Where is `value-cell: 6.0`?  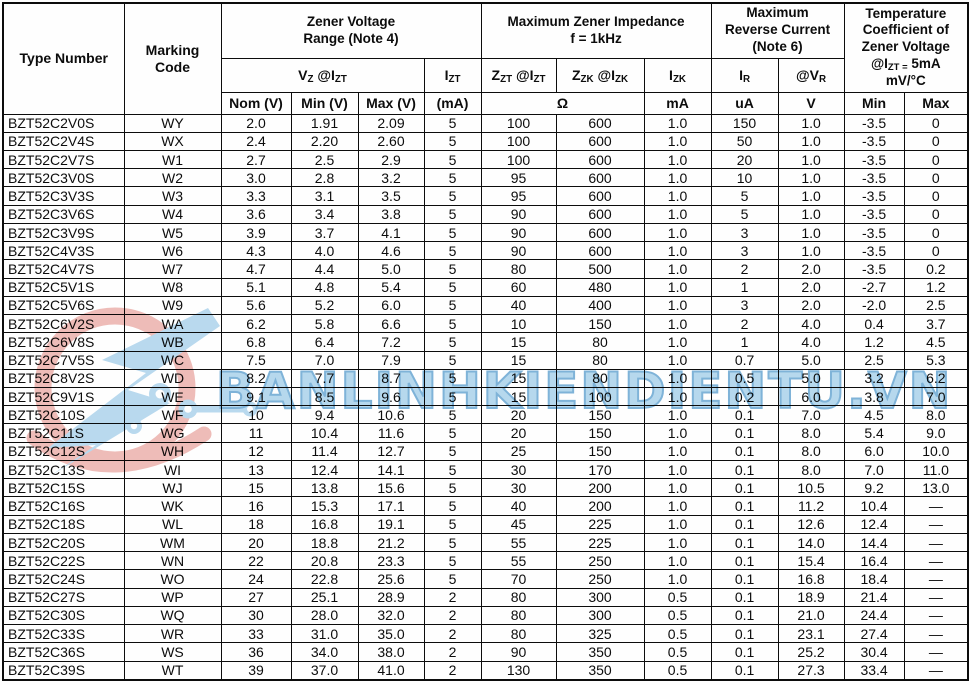
value-cell: 6.0 is located at coordinates (811, 397).